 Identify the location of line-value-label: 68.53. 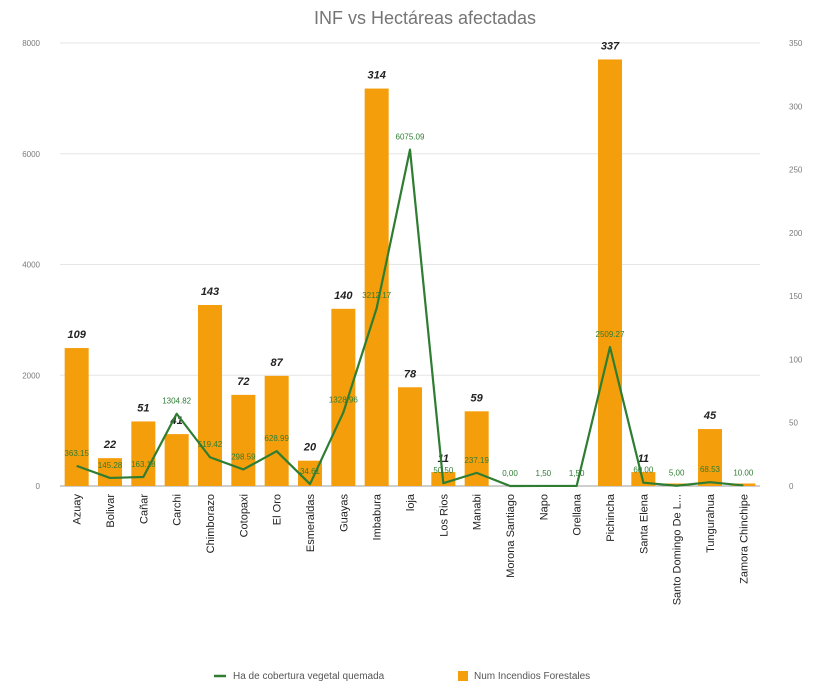
(710, 469).